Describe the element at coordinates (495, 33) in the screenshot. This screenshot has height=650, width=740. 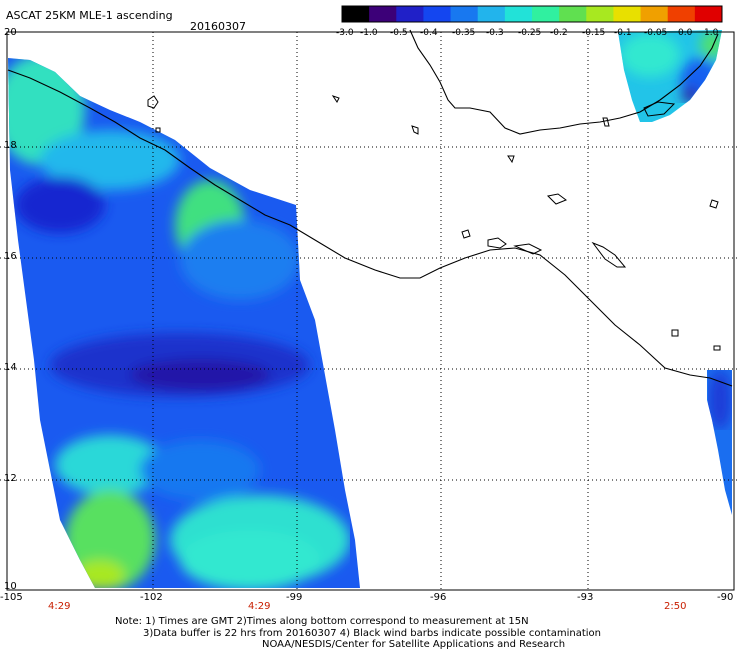
I see `colorbar-label: -0.3` at that location.